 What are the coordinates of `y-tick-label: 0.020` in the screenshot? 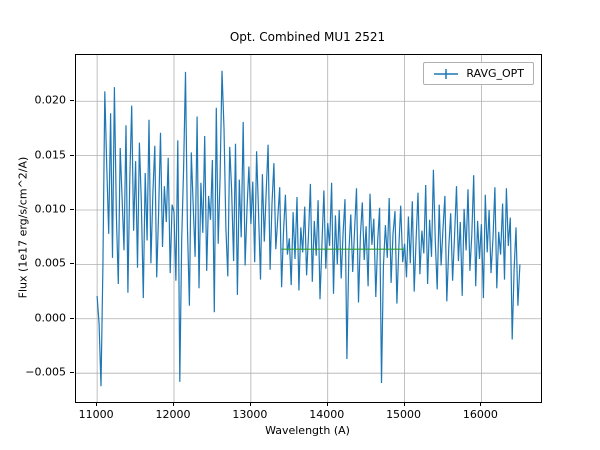 It's located at (50, 100).